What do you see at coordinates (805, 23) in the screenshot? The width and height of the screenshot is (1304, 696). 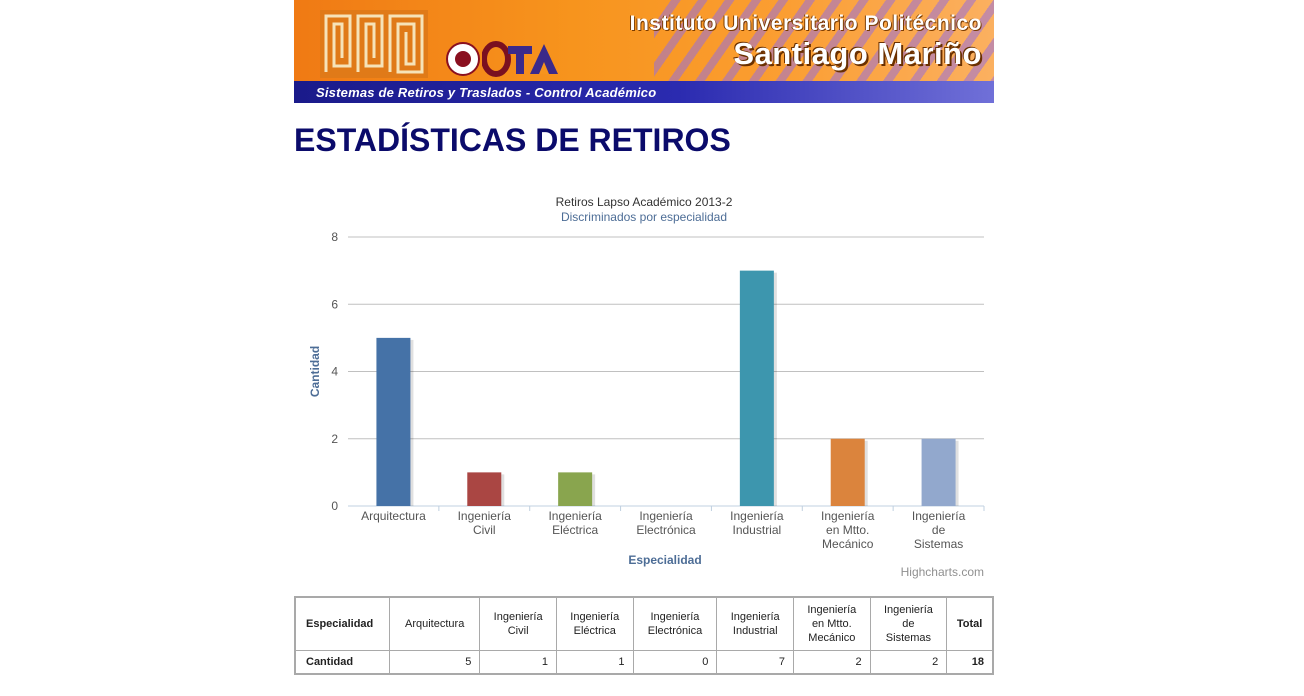 I see `institution-name-line1: Instituto Universitario Politécnico` at bounding box center [805, 23].